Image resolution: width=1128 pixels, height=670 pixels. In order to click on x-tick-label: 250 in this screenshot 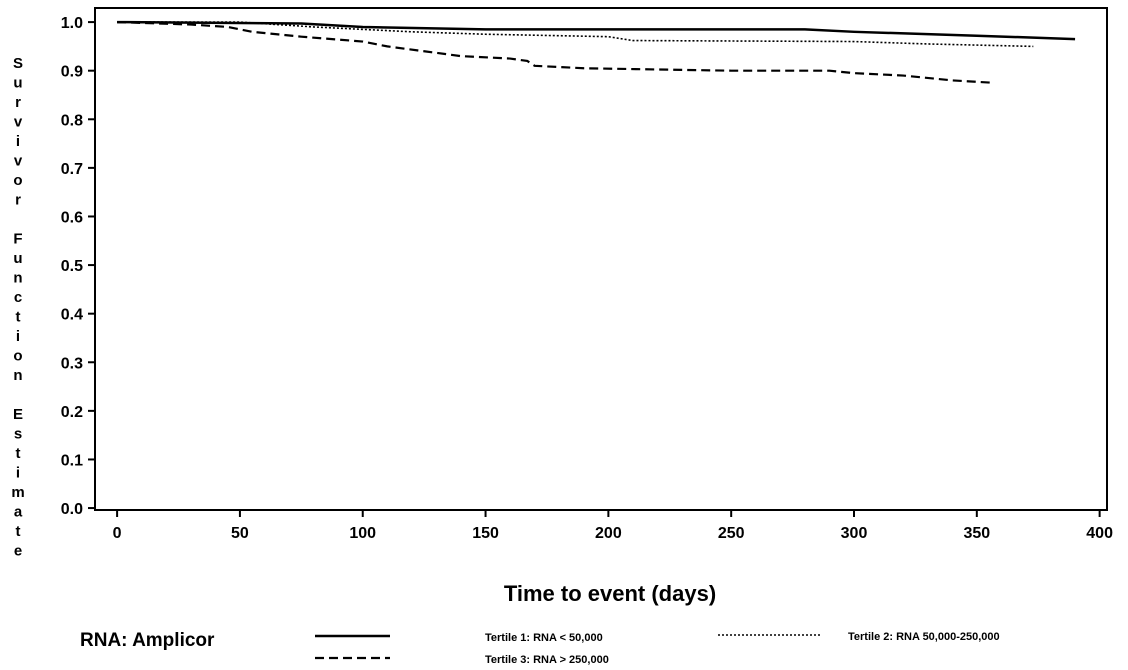, I will do `click(731, 533)`.